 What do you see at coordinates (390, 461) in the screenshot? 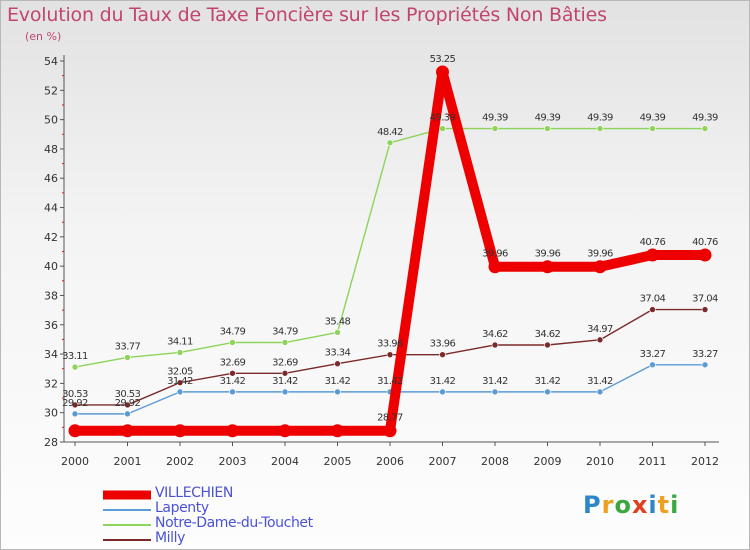
I see `x-tick-label: 2006` at bounding box center [390, 461].